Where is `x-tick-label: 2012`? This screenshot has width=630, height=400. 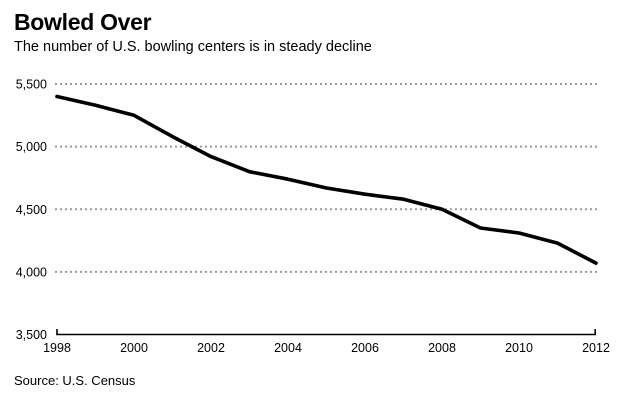 x-tick-label: 2012 is located at coordinates (596, 348).